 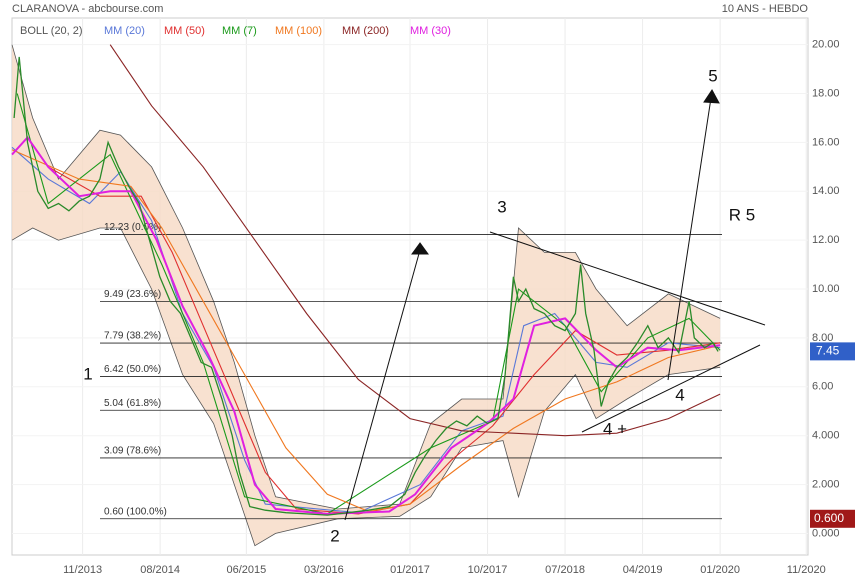 What do you see at coordinates (246, 570) in the screenshot?
I see `x-tick-label: 06/2015` at bounding box center [246, 570].